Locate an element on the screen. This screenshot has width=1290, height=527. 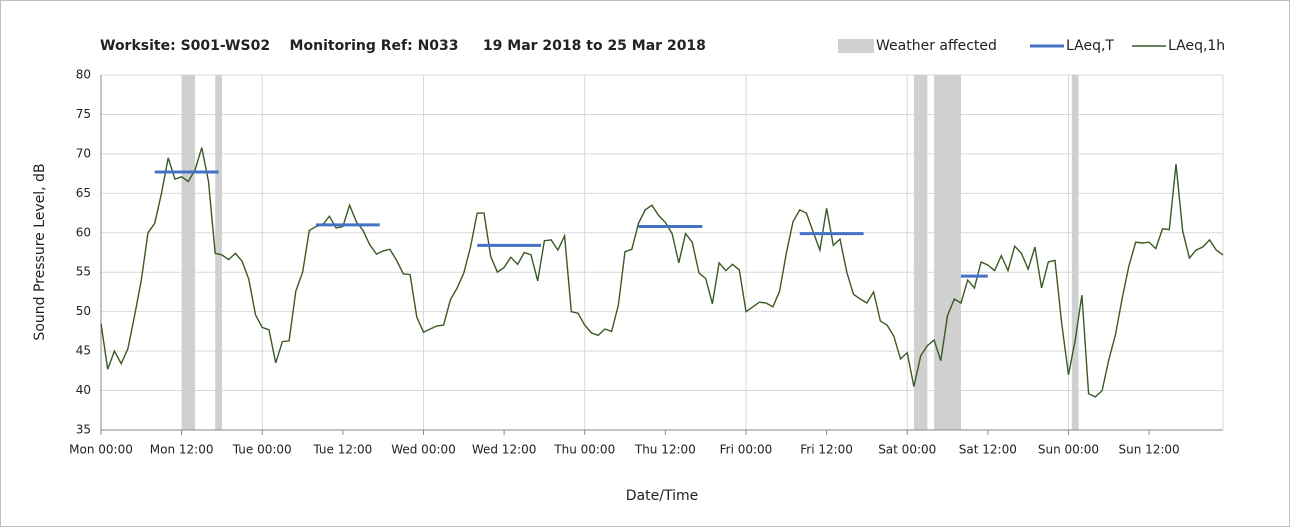
y-tick-label: 35 is located at coordinates (83, 430).